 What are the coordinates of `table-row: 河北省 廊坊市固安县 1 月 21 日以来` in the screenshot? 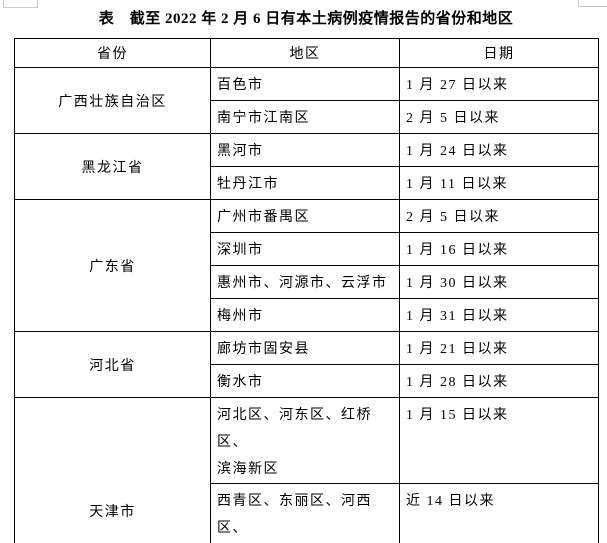 It's located at (306, 364).